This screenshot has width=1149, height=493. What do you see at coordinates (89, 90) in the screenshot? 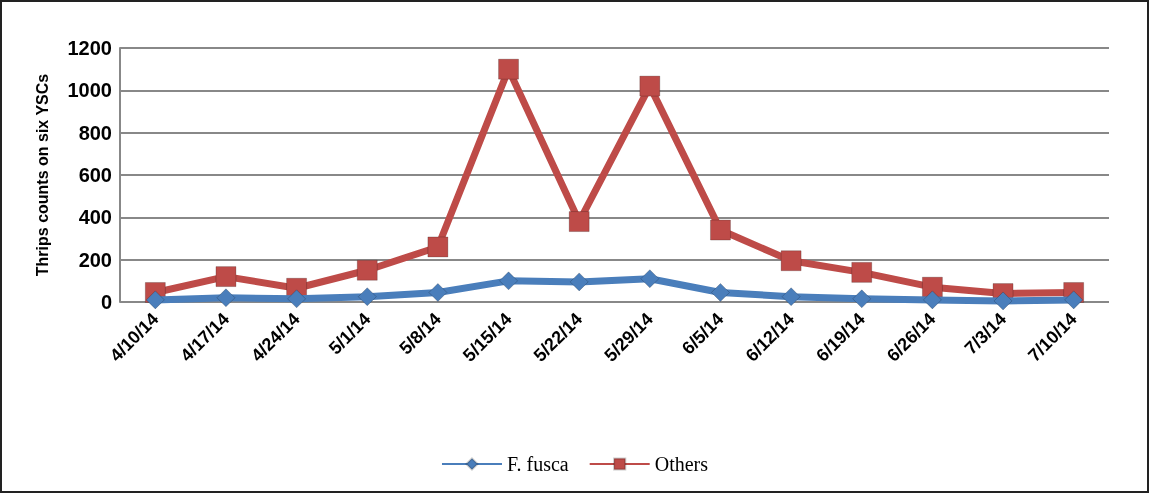
I see `y-tick-label: 1000` at bounding box center [89, 90].